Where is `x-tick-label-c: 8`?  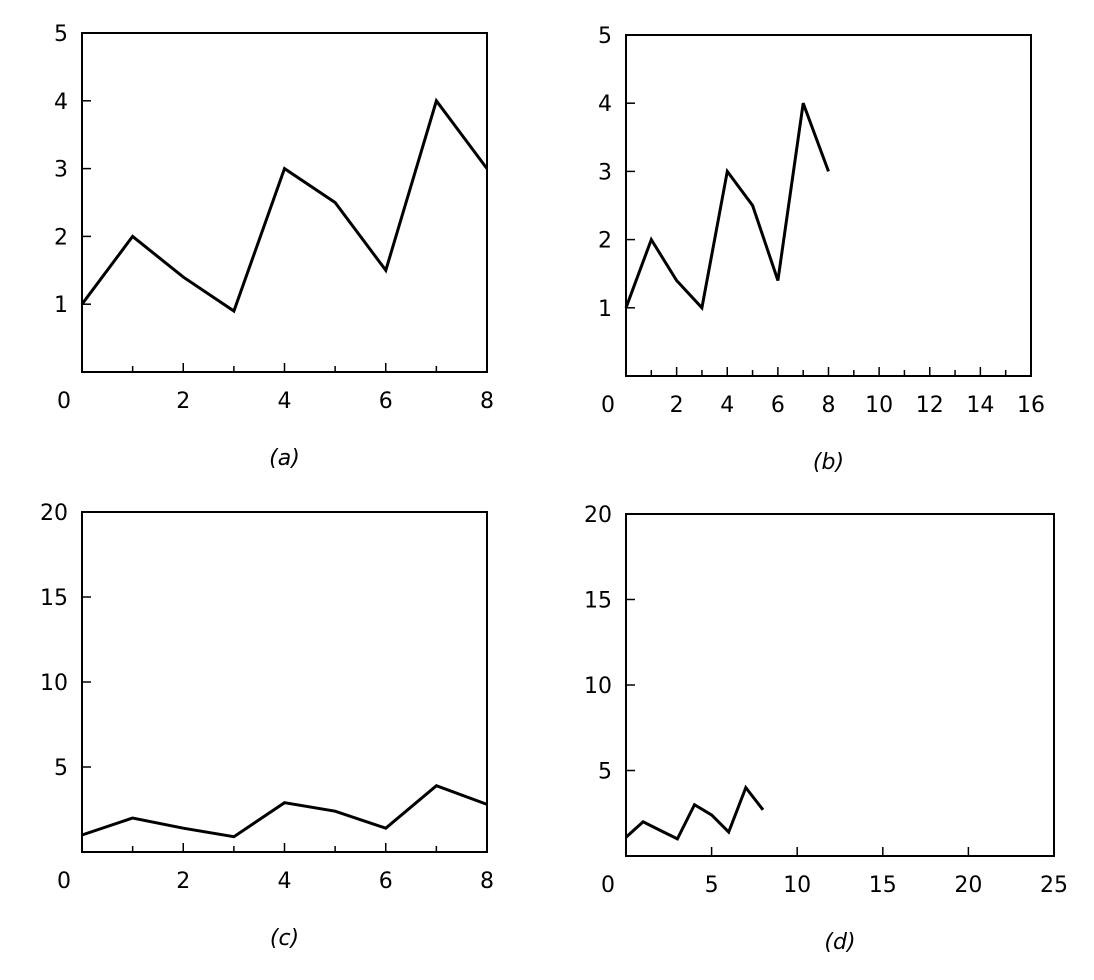 x-tick-label-c: 8 is located at coordinates (487, 881).